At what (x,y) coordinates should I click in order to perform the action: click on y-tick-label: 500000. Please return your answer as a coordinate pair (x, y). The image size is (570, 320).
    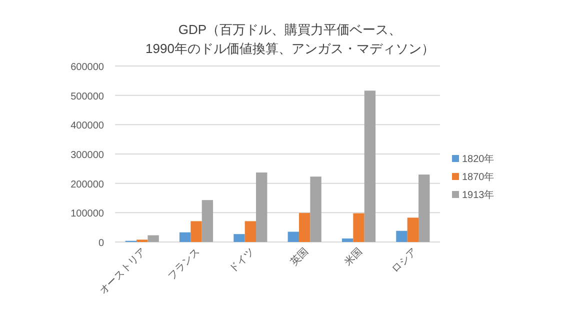
    Looking at the image, I should click on (87, 96).